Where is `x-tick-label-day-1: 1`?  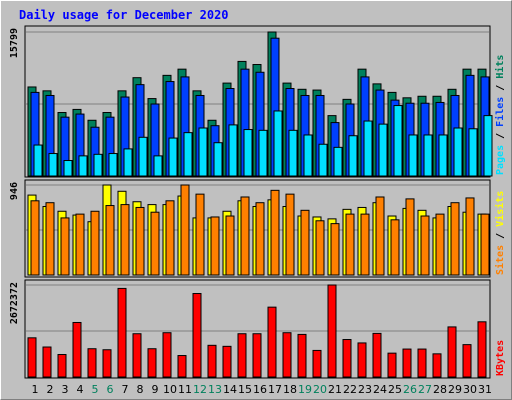
x-tick-label-day-1: 1 is located at coordinates (35, 389).